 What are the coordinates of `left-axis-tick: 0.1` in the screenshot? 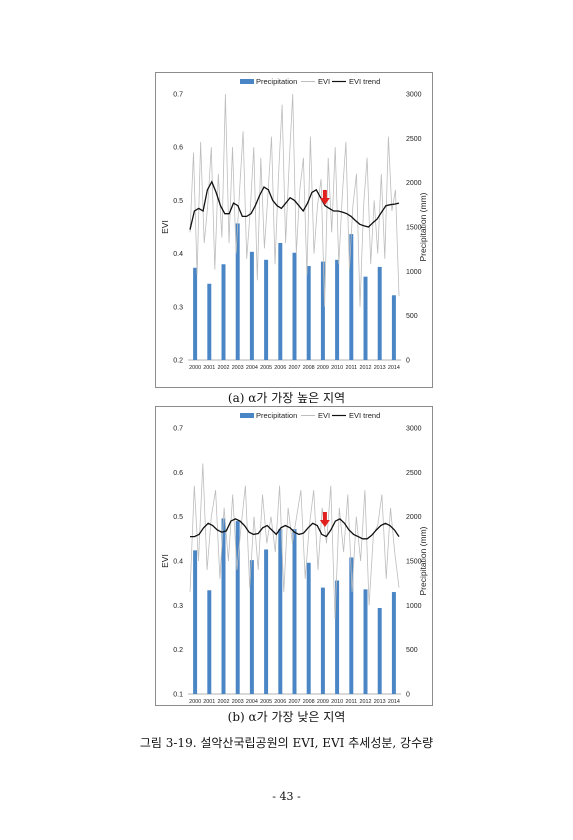 It's located at (178, 695).